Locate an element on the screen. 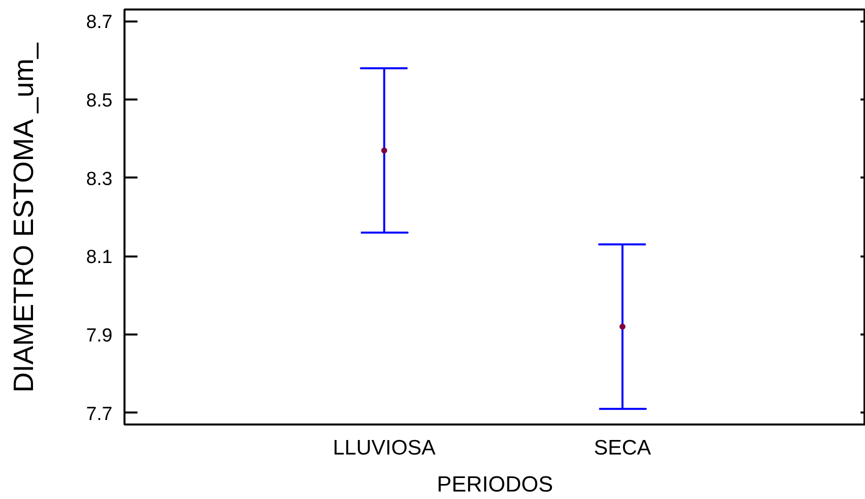 The height and width of the screenshot is (499, 865). y-tick-label: 7.7 is located at coordinates (99, 414).